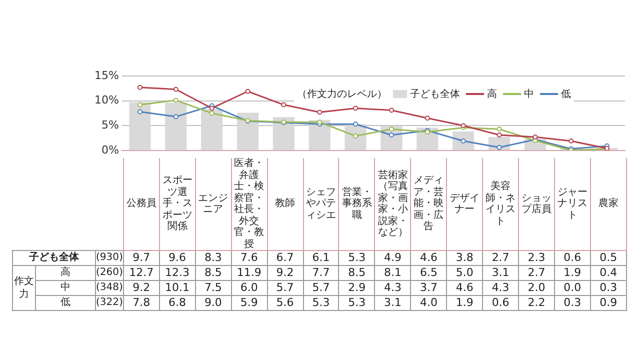 This screenshot has height=341, width=640. I want to click on x-tick-label: デザイナー, so click(464, 204).